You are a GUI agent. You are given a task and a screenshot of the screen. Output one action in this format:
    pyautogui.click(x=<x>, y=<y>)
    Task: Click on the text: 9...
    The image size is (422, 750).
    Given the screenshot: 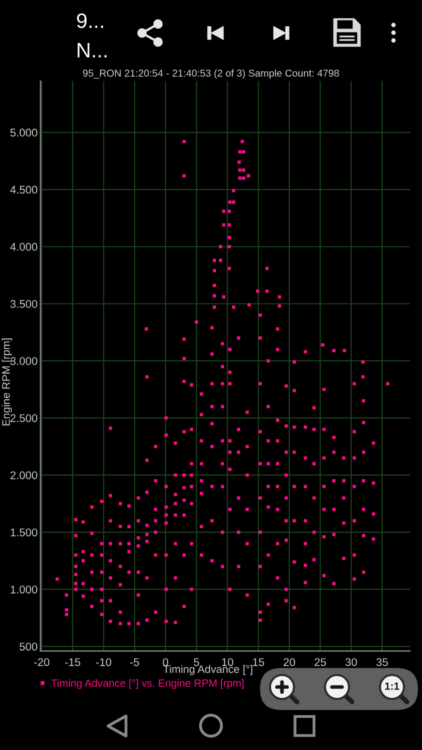 What is the action you would take?
    pyautogui.click(x=90, y=20)
    